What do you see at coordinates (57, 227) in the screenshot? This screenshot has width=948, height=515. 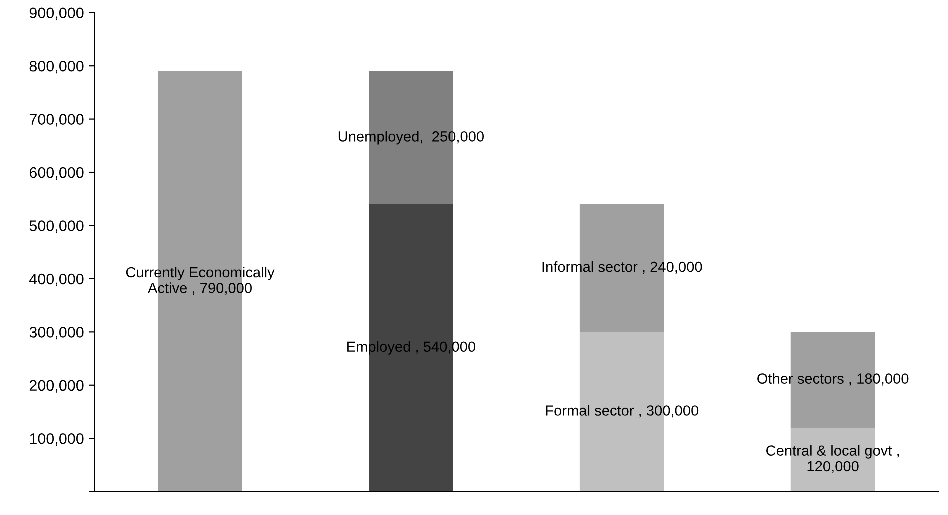 I see `y-tick-label: 500,000` at bounding box center [57, 227].